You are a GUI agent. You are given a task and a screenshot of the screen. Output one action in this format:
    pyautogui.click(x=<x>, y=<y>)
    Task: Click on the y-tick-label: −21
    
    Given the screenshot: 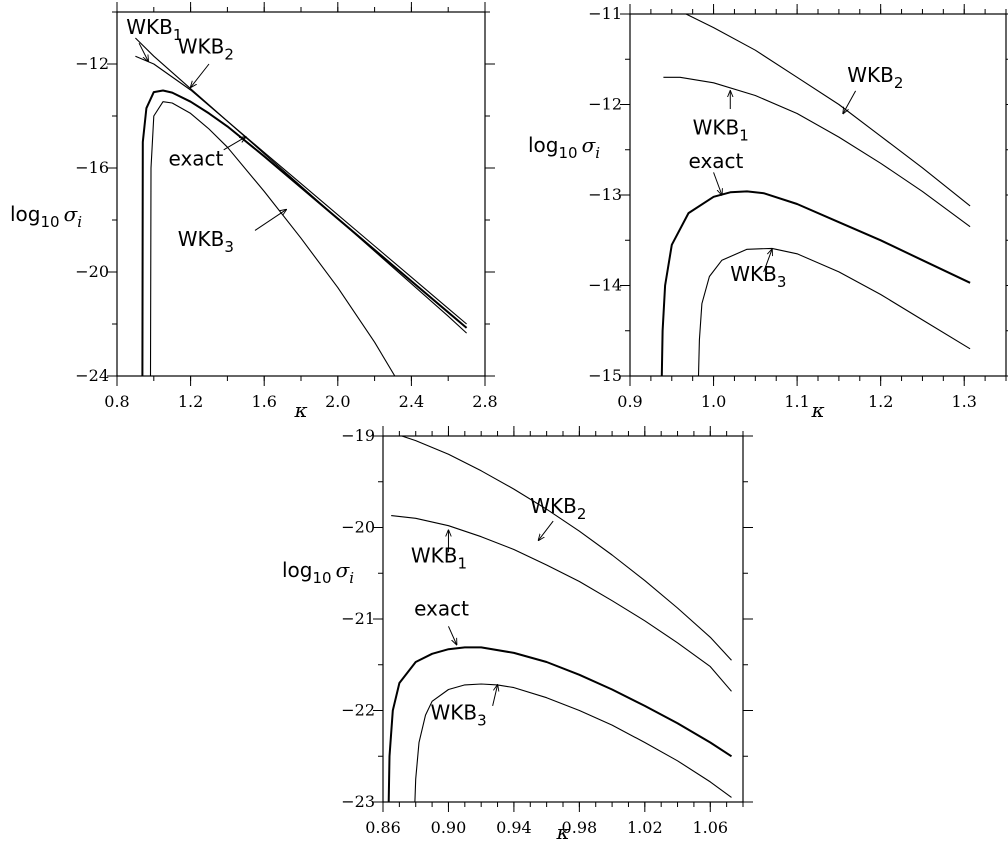 What is the action you would take?
    pyautogui.click(x=358, y=618)
    